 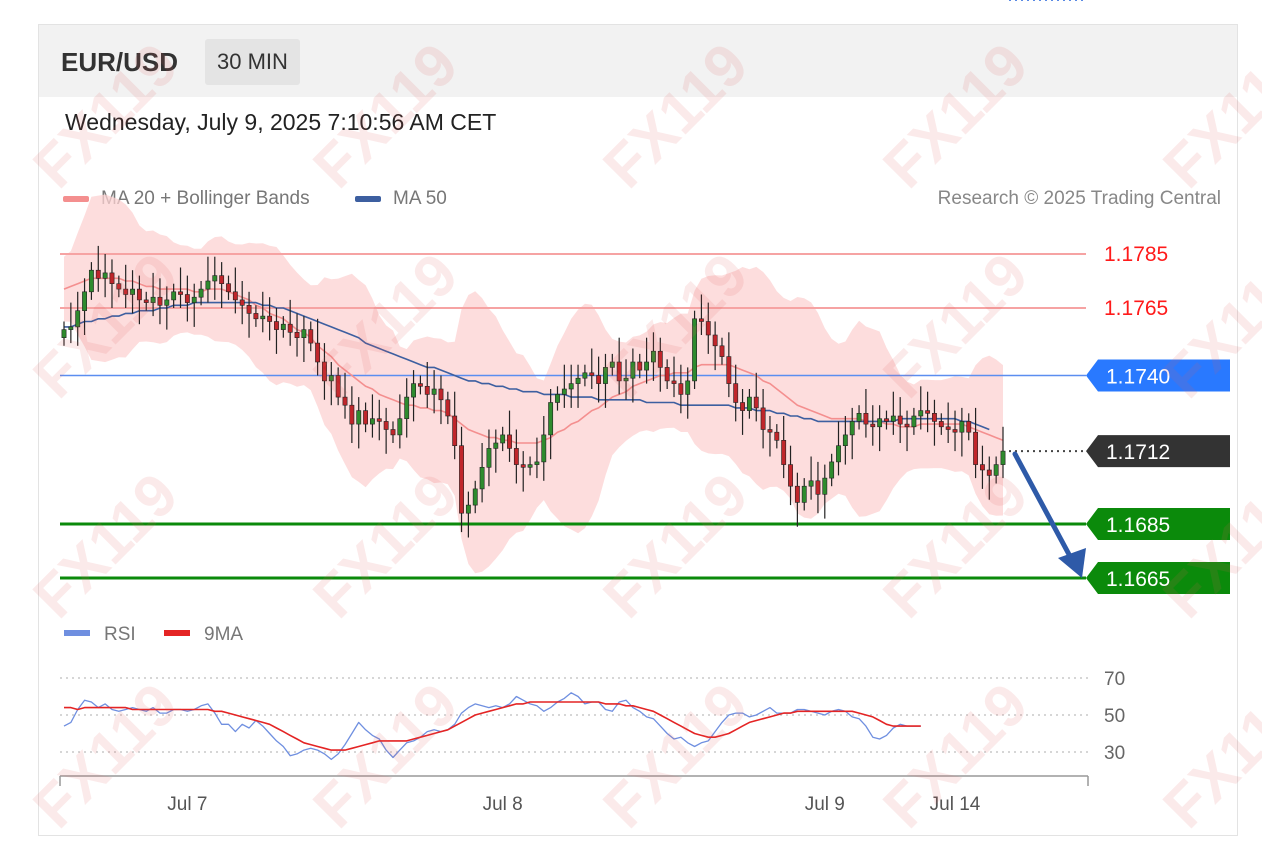 What do you see at coordinates (492, 726) in the screenshot?
I see `rsi-line` at bounding box center [492, 726].